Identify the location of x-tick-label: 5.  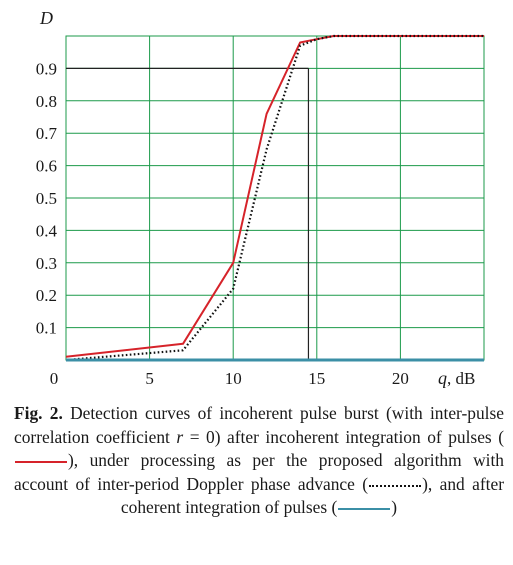
(149, 378).